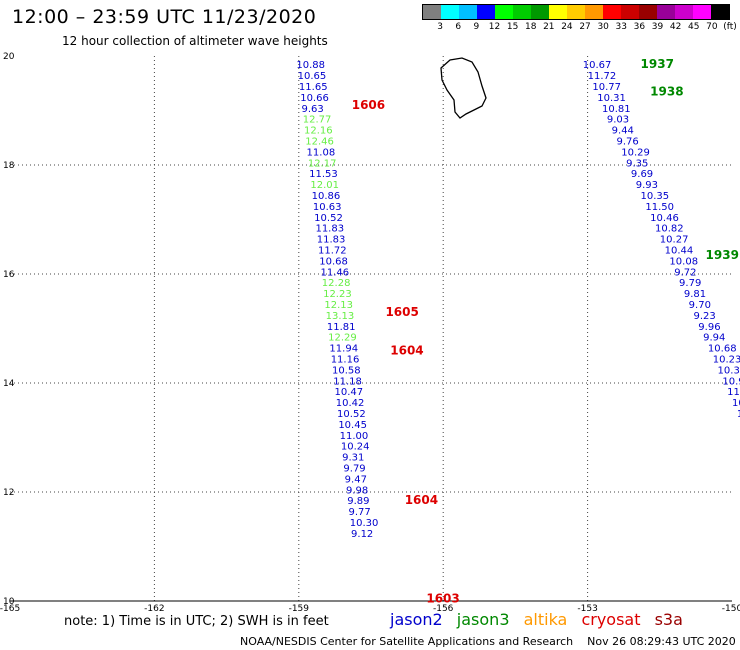 Image resolution: width=740 pixels, height=650 pixels. What do you see at coordinates (603, 27) in the screenshot?
I see `scale-tick-label: 30` at bounding box center [603, 27].